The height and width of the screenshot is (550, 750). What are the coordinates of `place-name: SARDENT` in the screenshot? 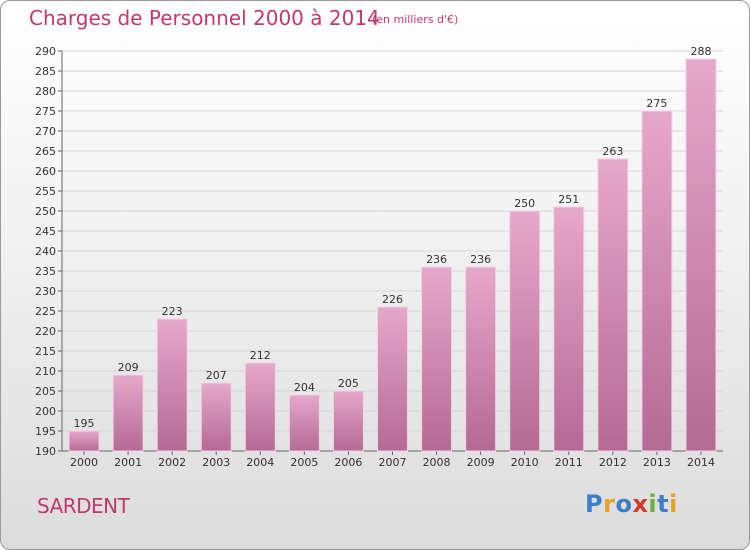 It's located at (83, 506).